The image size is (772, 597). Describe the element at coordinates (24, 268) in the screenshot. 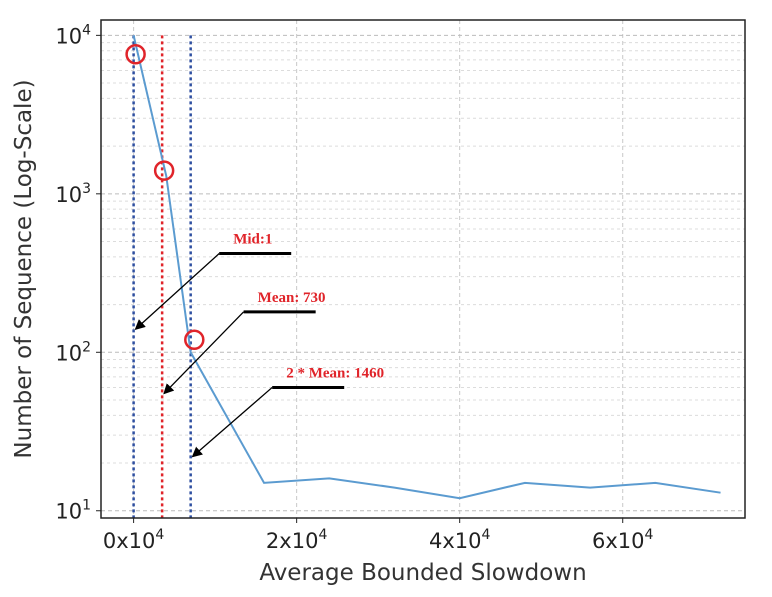

I see `y-axis-label: Number of Sequence (Log-Scale)` at that location.